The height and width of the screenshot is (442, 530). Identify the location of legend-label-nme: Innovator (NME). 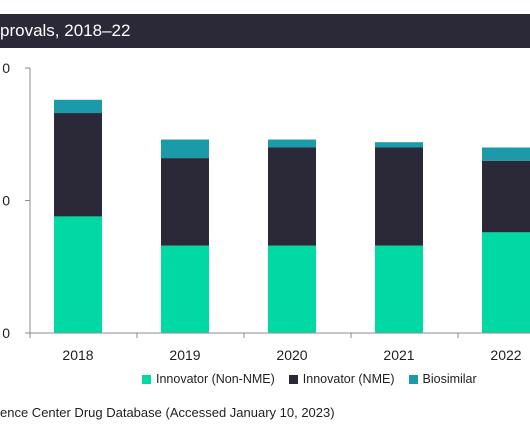
(348, 379).